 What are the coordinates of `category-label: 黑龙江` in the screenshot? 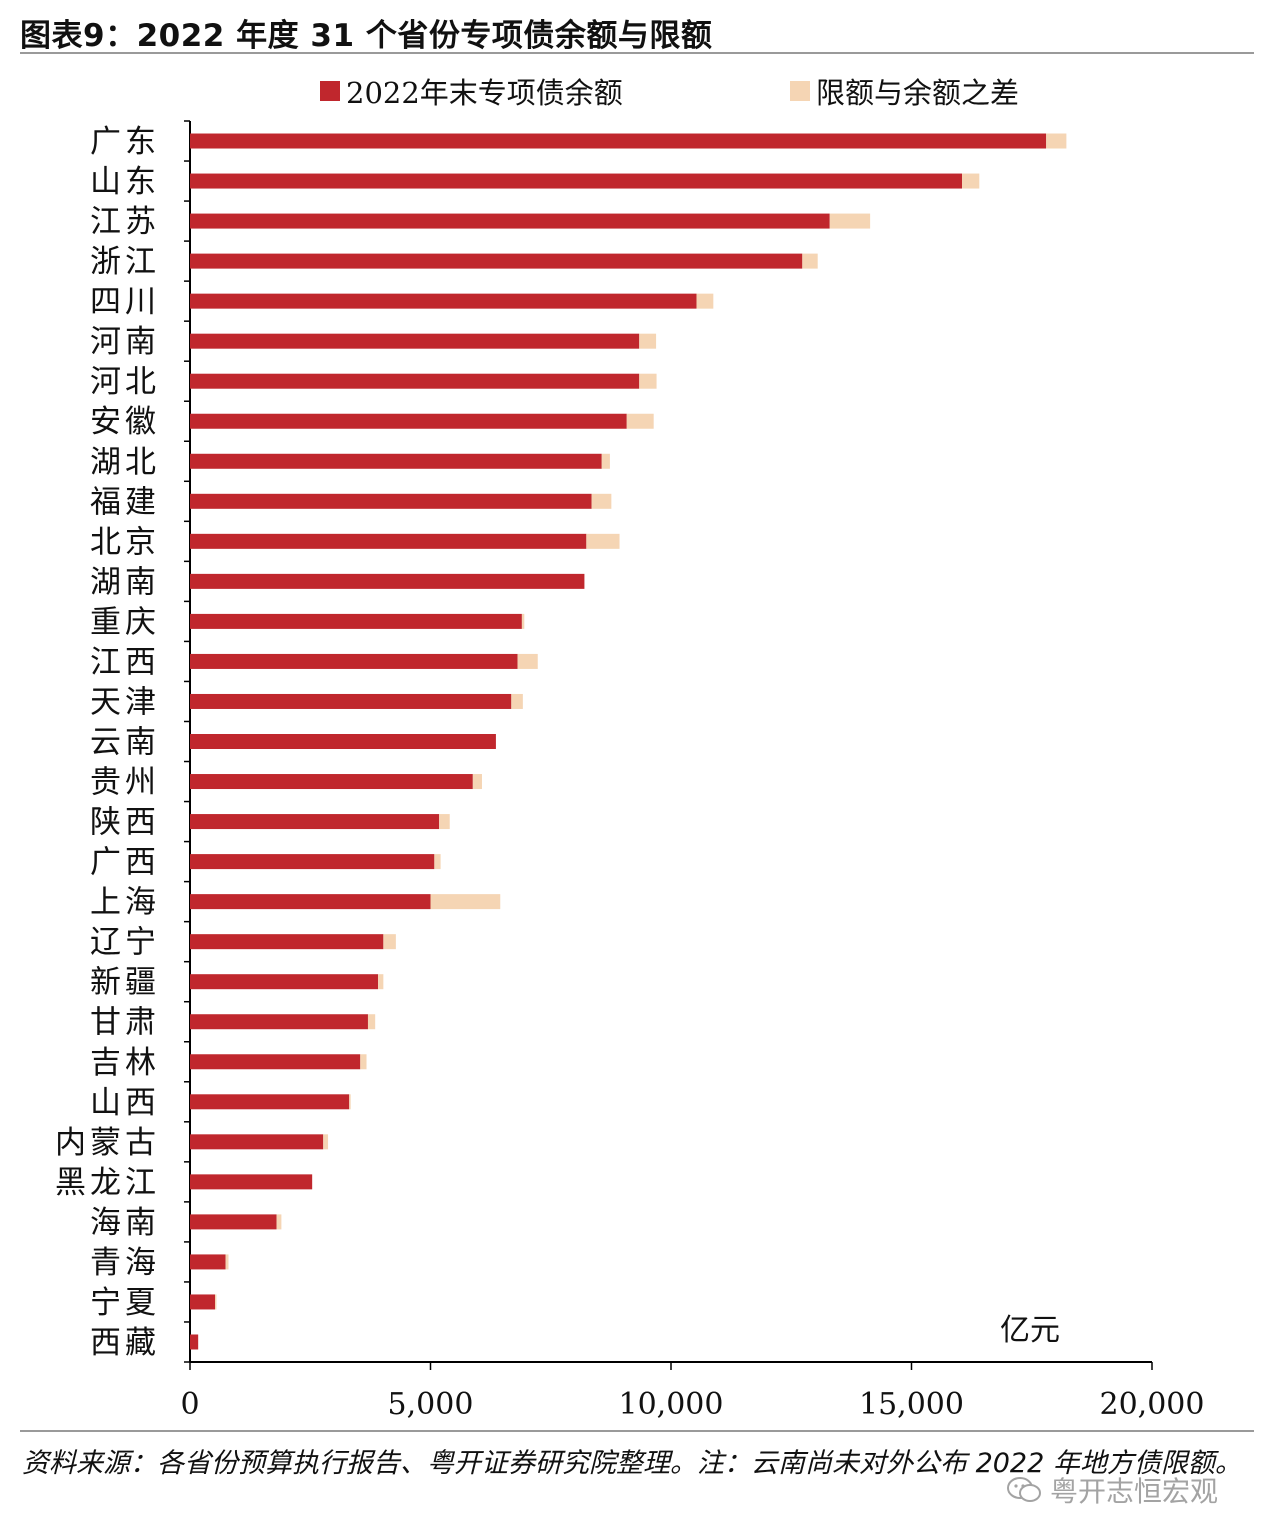 It's located at (107, 1183).